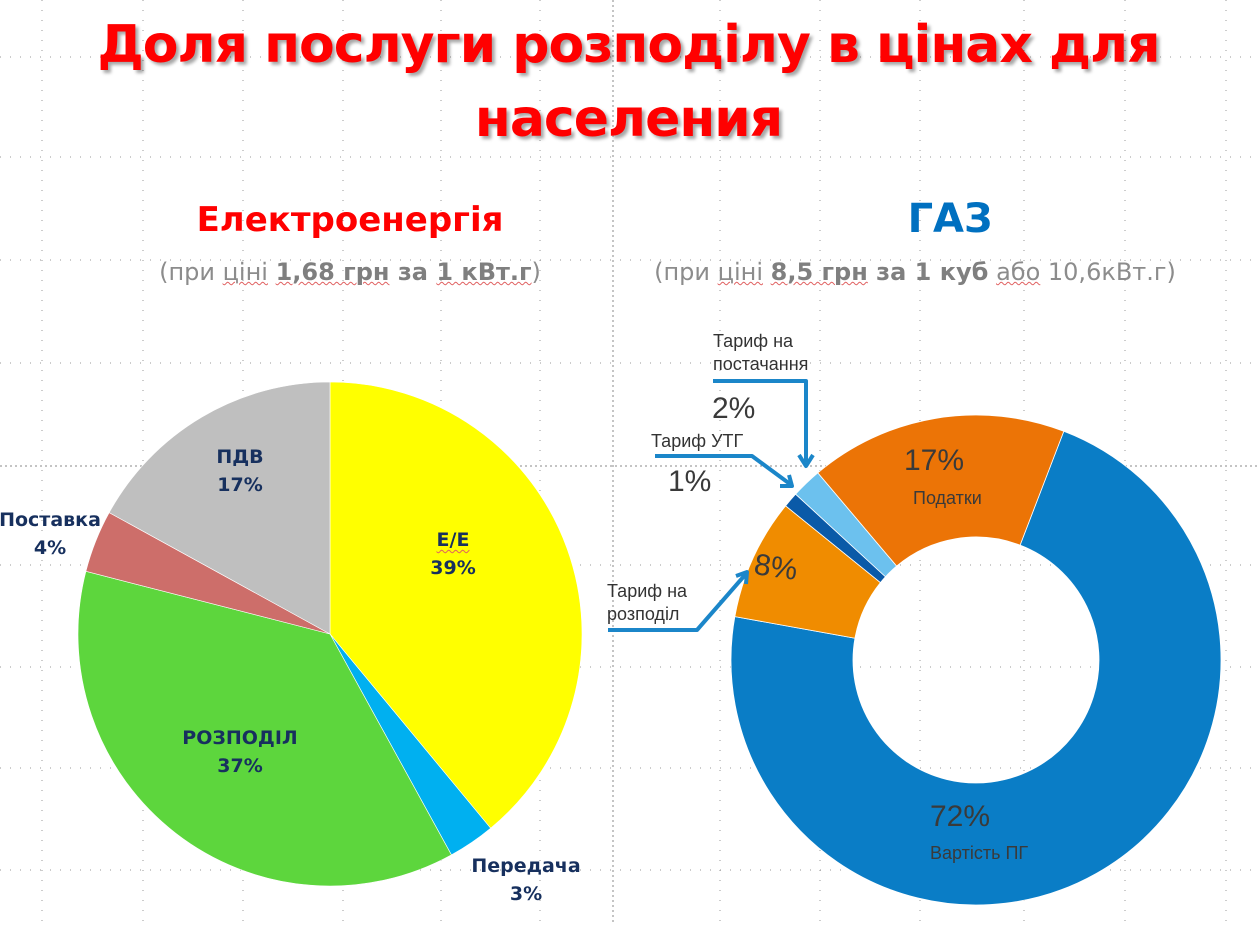 Image resolution: width=1257 pixels, height=925 pixels. I want to click on pie-label-transfer: Передача 3%, so click(526, 880).